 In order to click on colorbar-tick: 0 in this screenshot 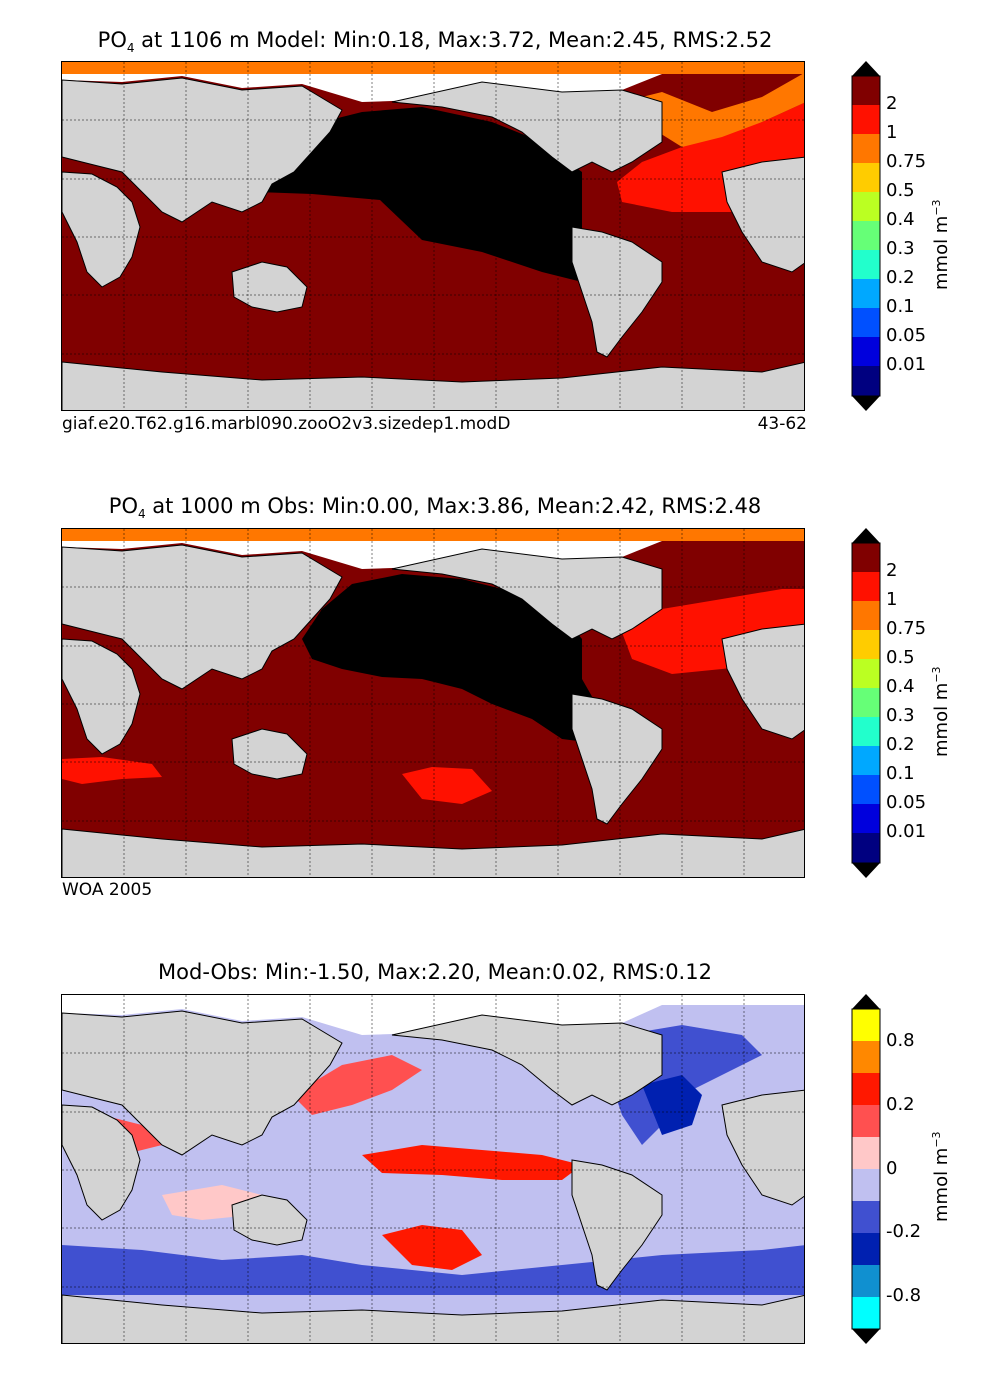, I will do `click(892, 1168)`.